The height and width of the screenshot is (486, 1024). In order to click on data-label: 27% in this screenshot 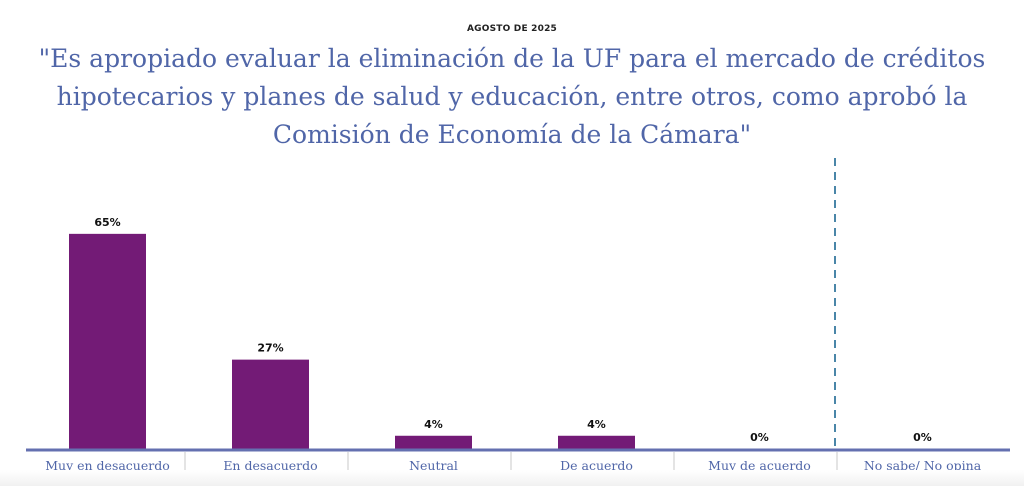, I will do `click(270, 348)`.